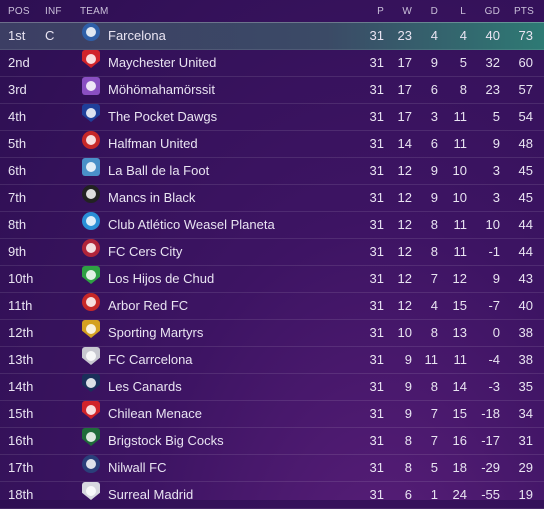 The image size is (544, 509). Describe the element at coordinates (459, 467) in the screenshot. I see `lost-cell: 18` at that location.